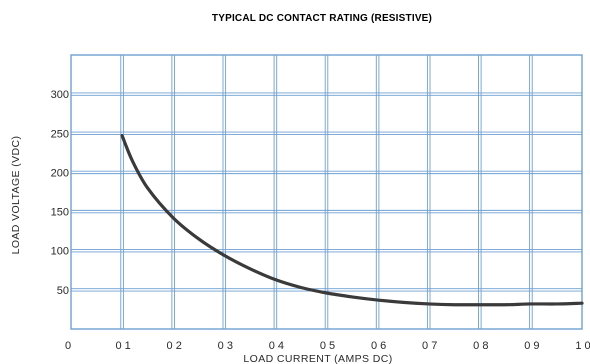 Image resolution: width=590 pixels, height=364 pixels. I want to click on y-tick-label: 100, so click(60, 252).